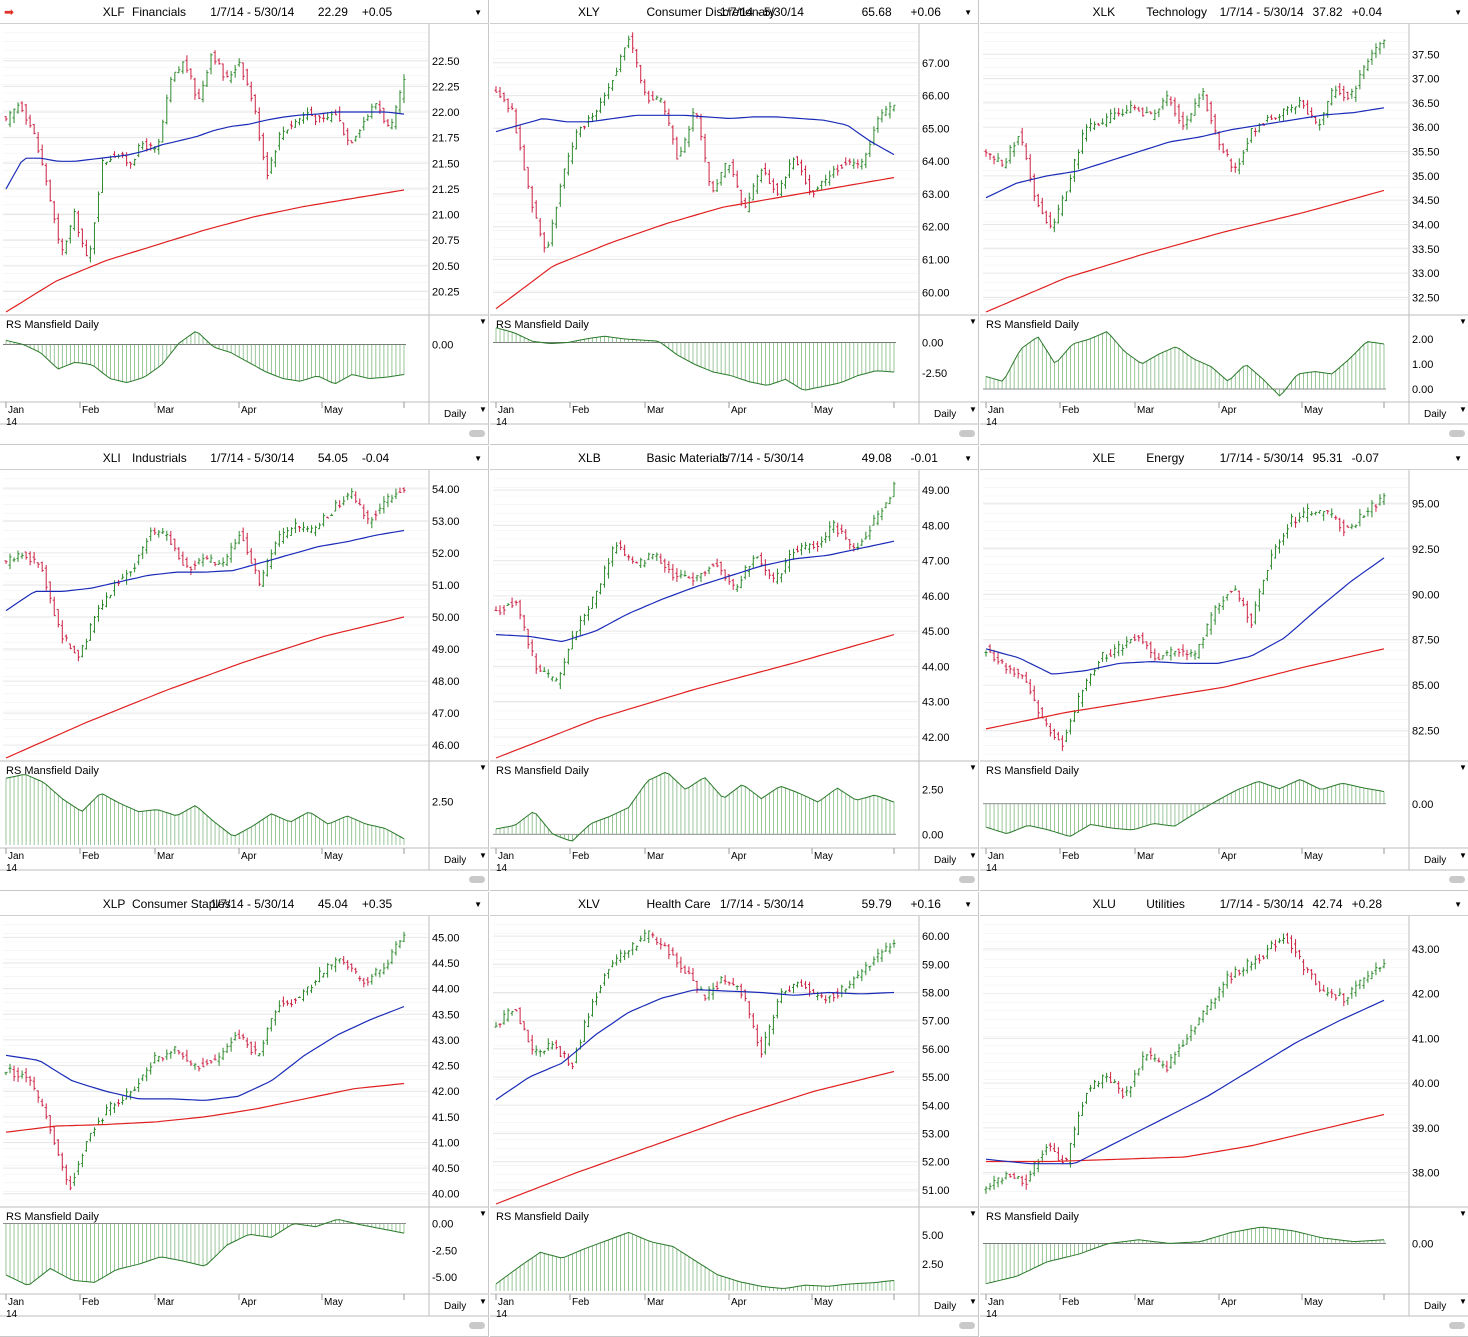 The width and height of the screenshot is (1468, 1337). What do you see at coordinates (932, 1236) in the screenshot?
I see `rs-tick-label: 5.00` at bounding box center [932, 1236].